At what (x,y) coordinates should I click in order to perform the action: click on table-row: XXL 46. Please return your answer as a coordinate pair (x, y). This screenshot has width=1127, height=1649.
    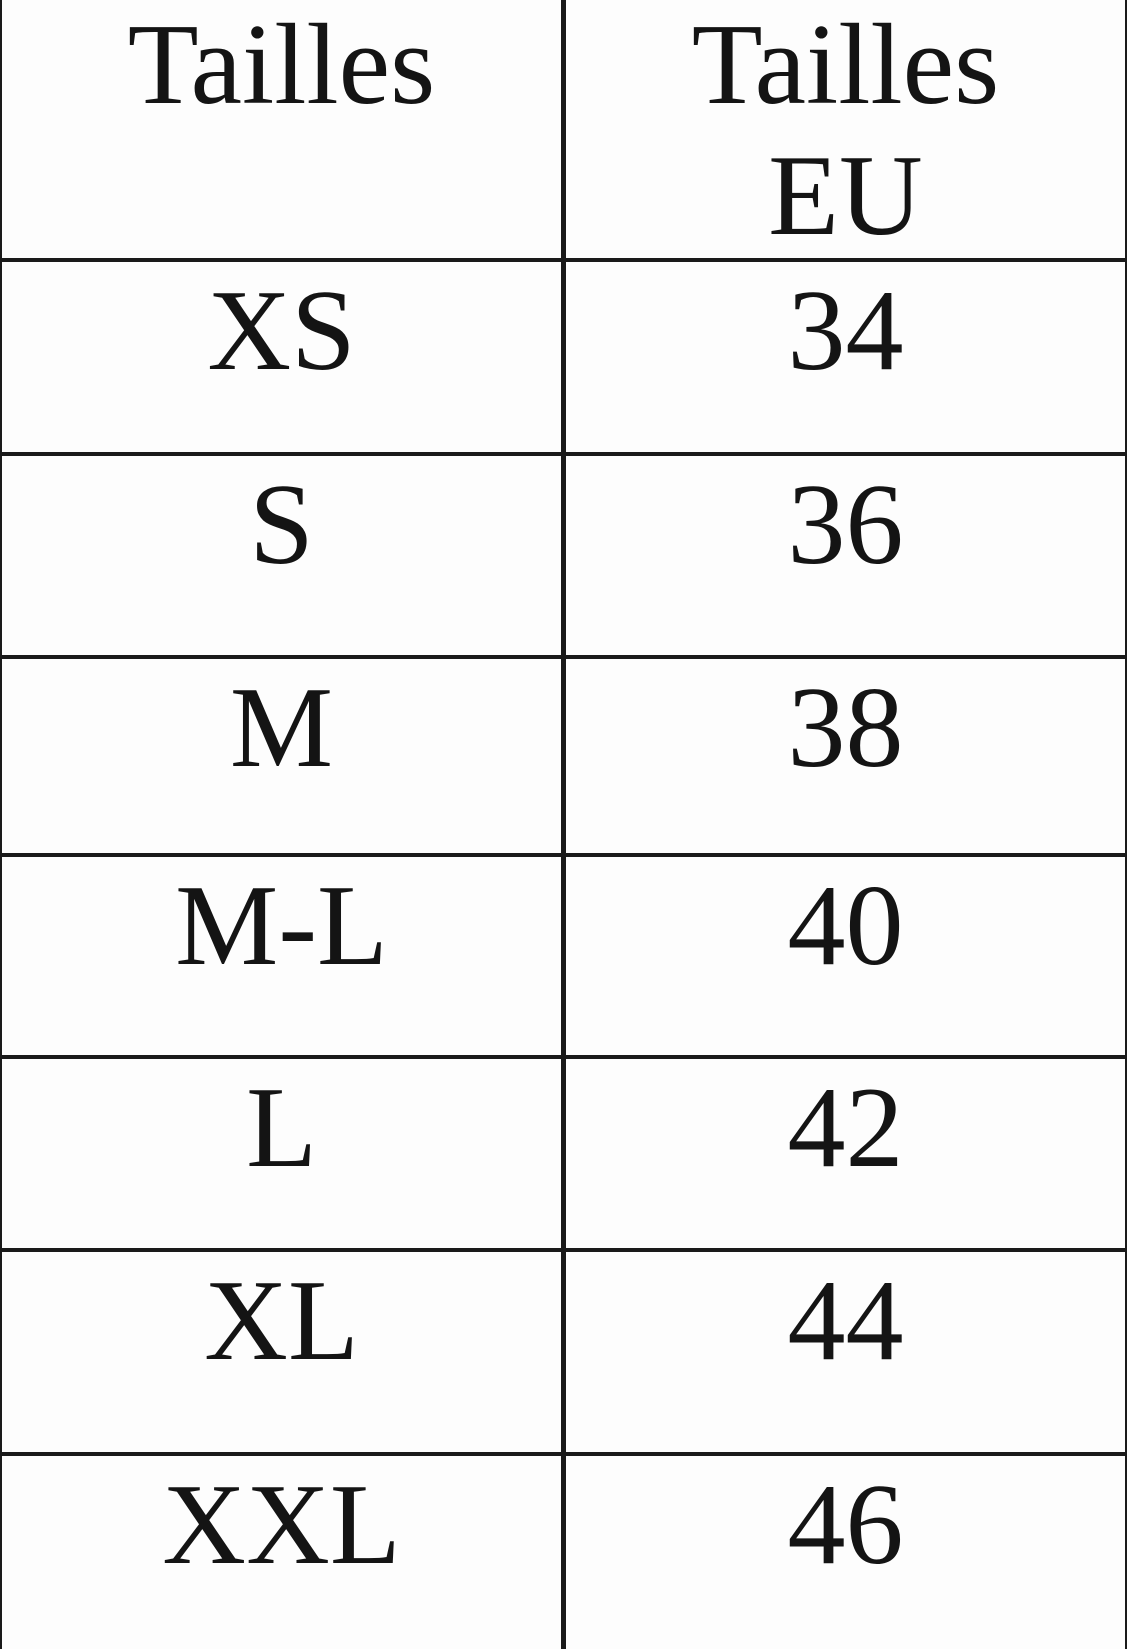
    Looking at the image, I should click on (563, 1550).